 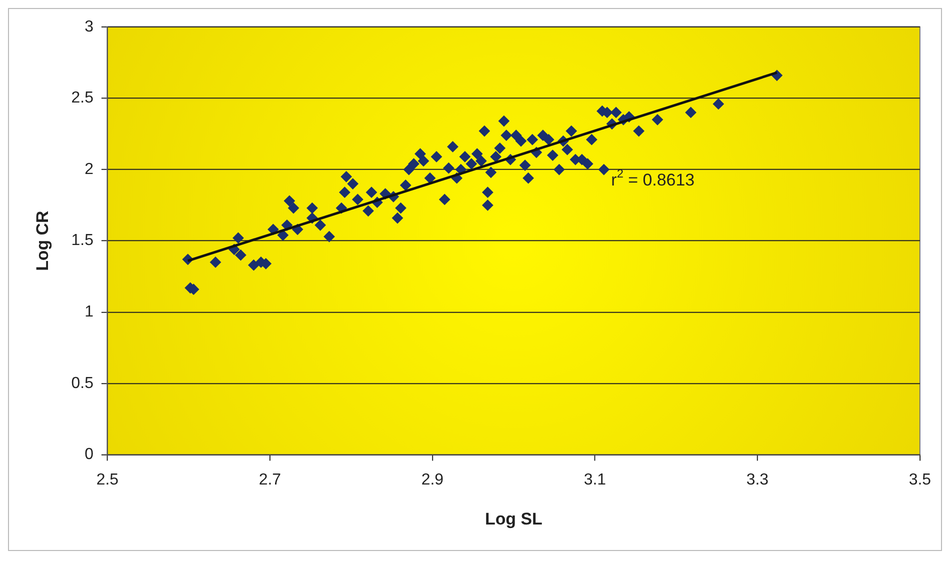 I want to click on y-tick-label: 2, so click(x=89, y=169).